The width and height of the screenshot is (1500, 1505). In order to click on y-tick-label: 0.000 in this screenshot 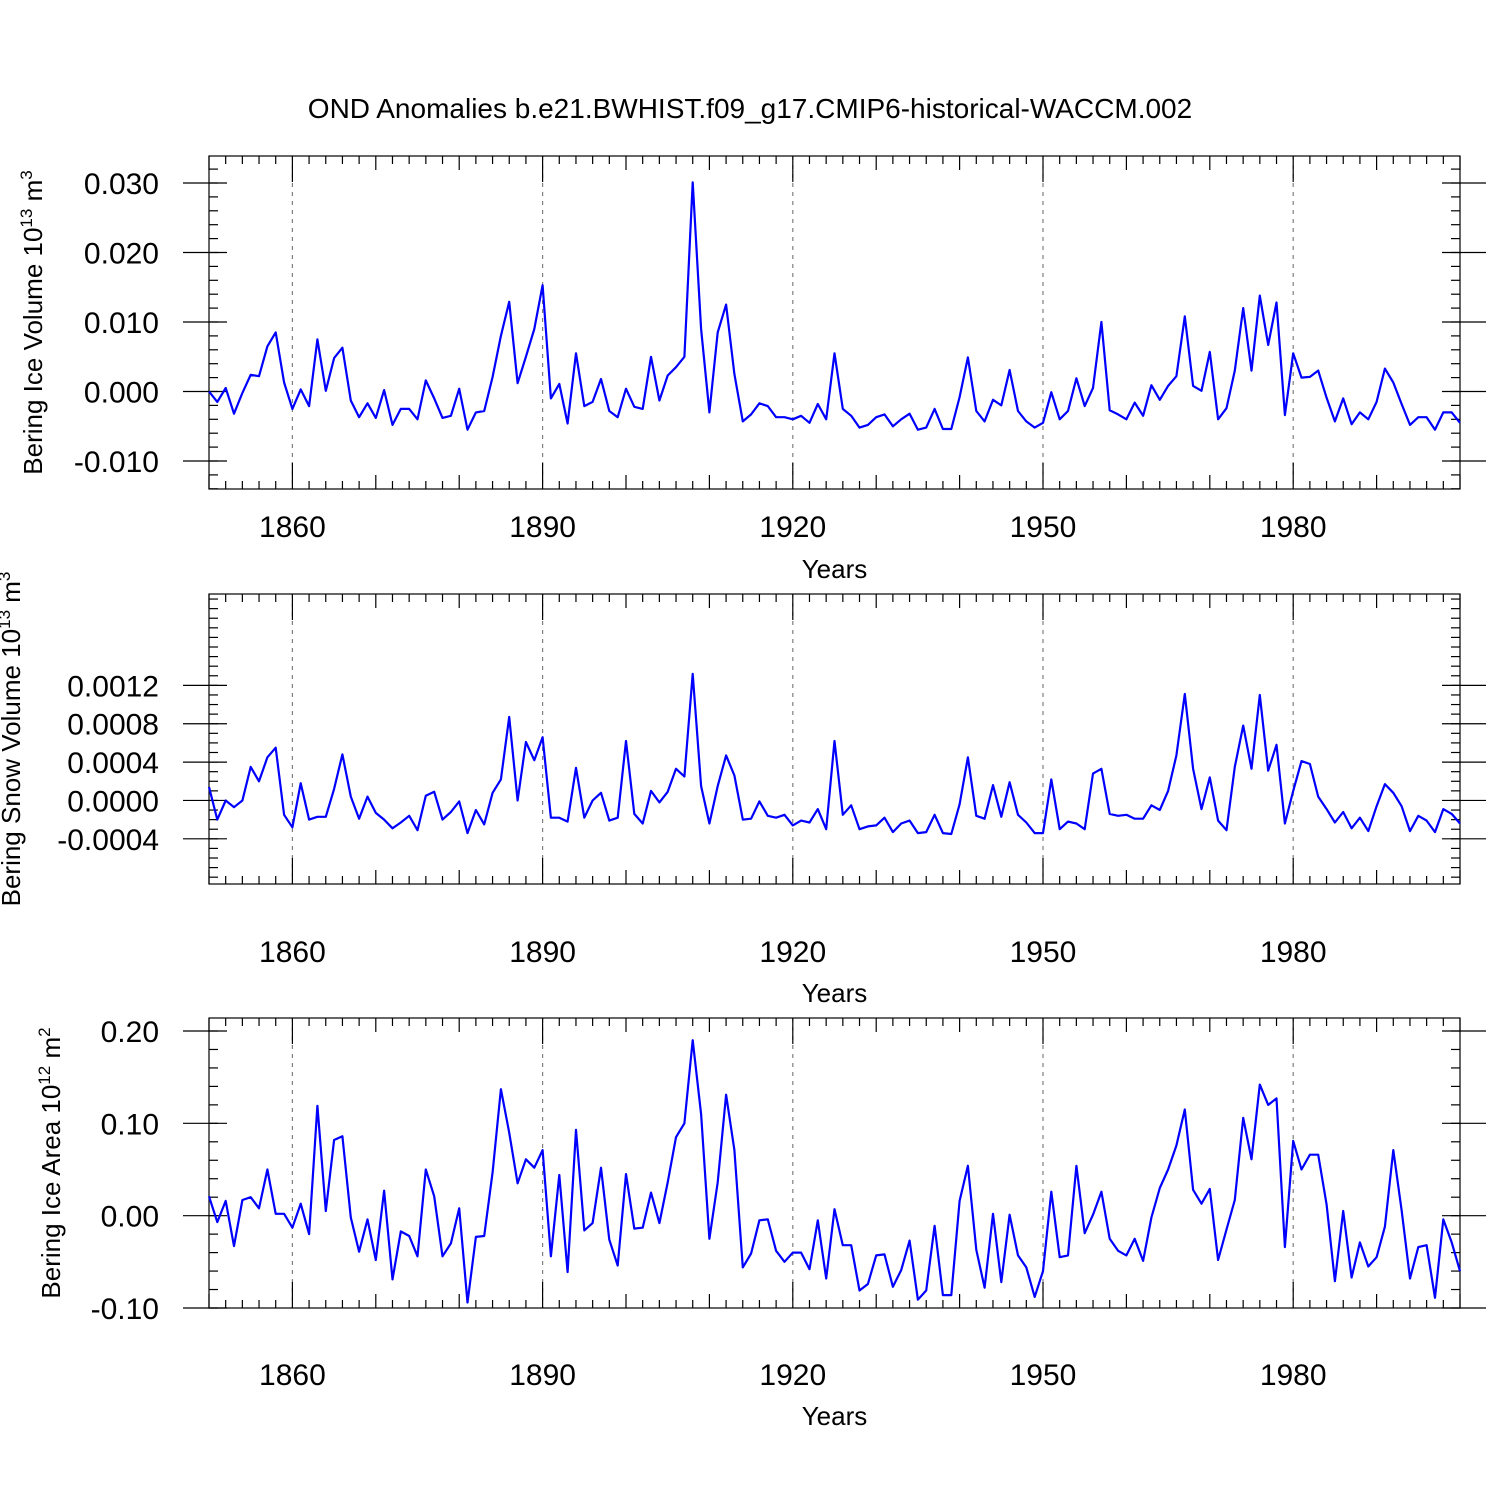, I will do `click(121, 393)`.